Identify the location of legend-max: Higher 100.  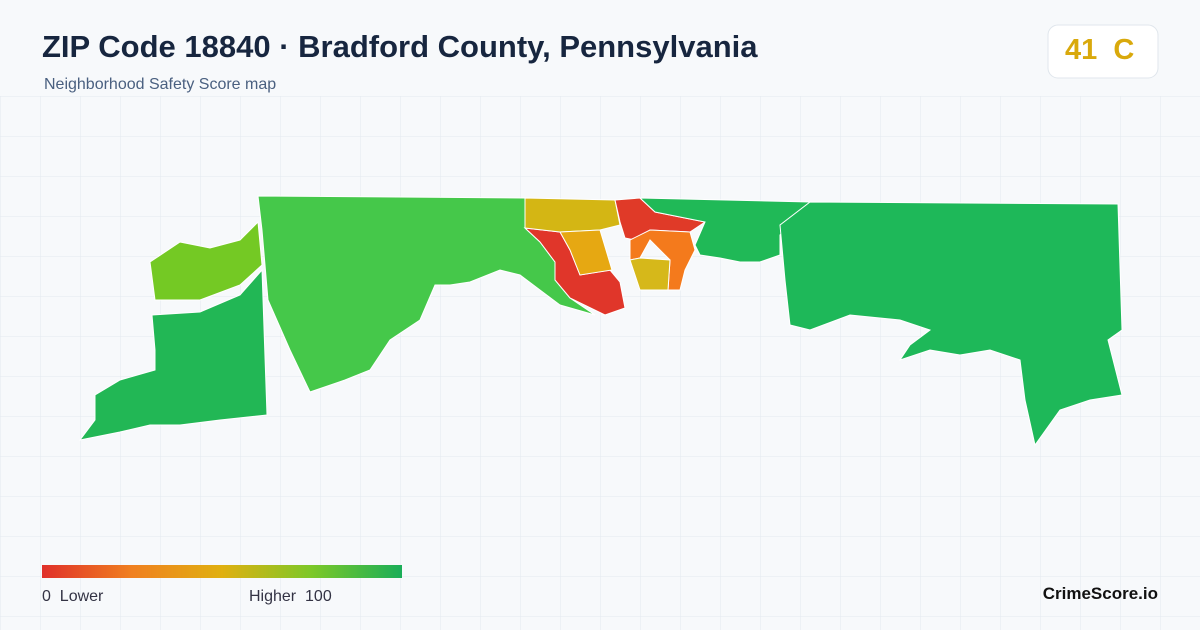
(290, 597).